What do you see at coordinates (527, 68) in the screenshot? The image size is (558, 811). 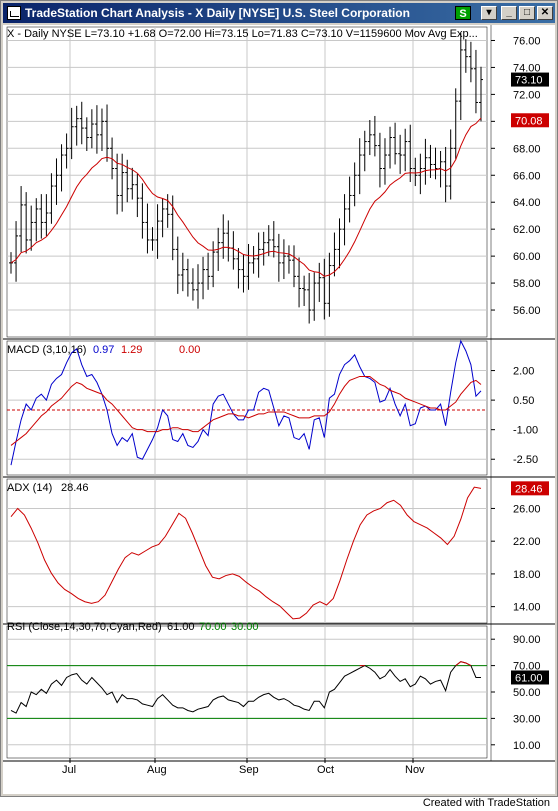 I see `y-tick-label: 74.00` at bounding box center [527, 68].